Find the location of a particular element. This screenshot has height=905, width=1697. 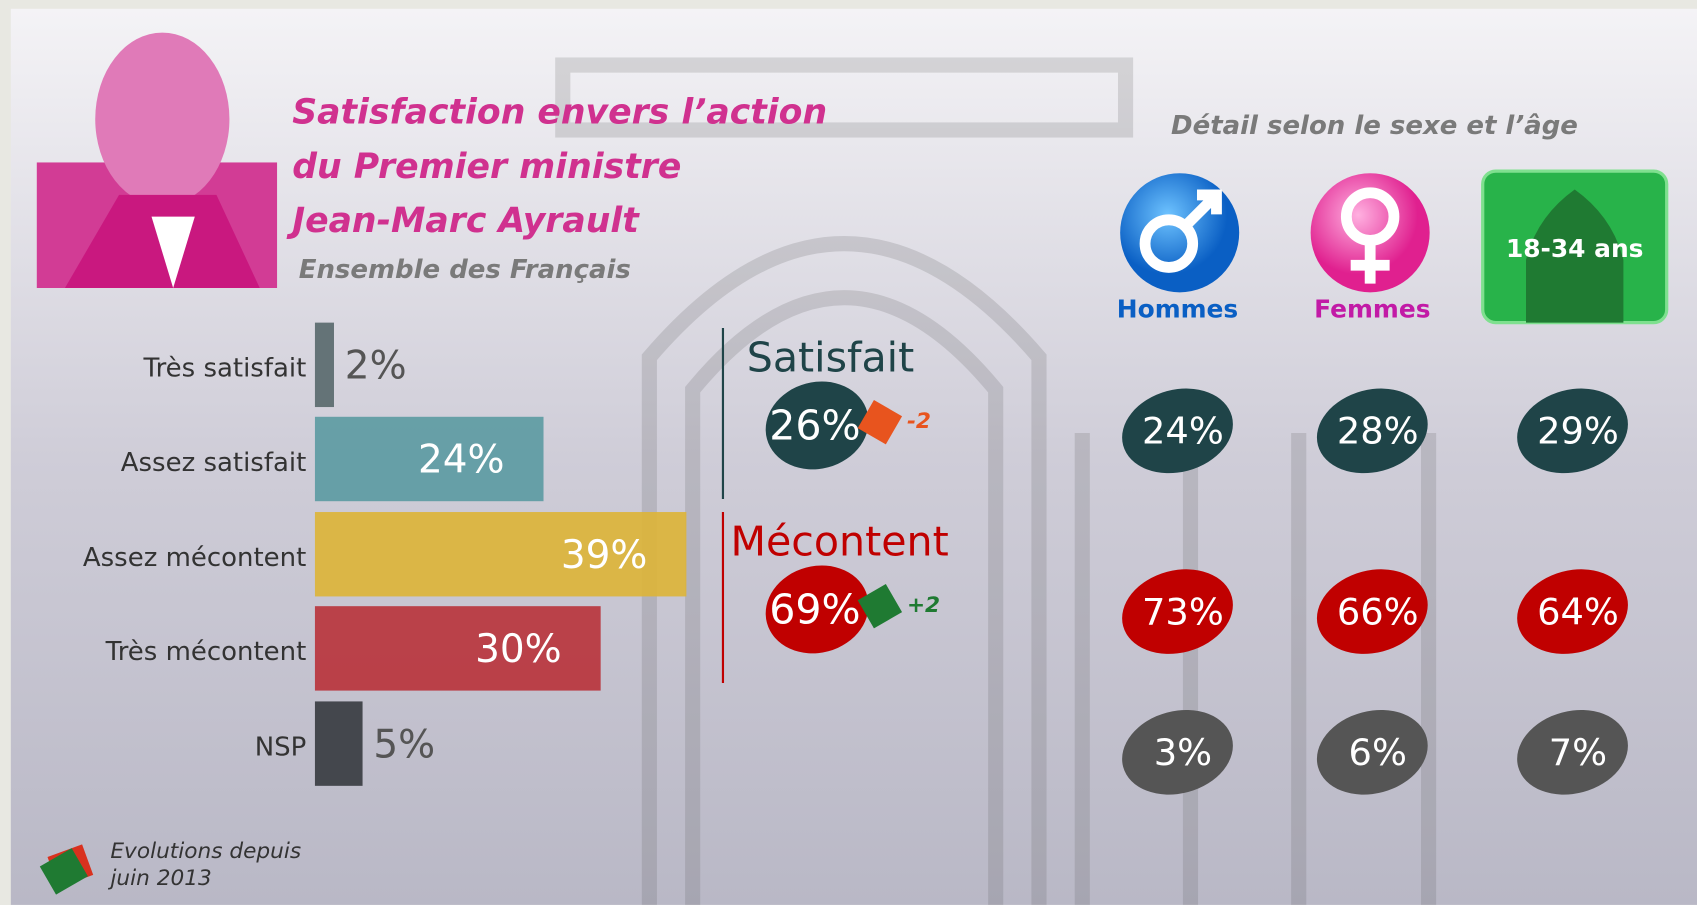

breakdown-title: Détail selon le sexe et l’âge is located at coordinates (1374, 126).